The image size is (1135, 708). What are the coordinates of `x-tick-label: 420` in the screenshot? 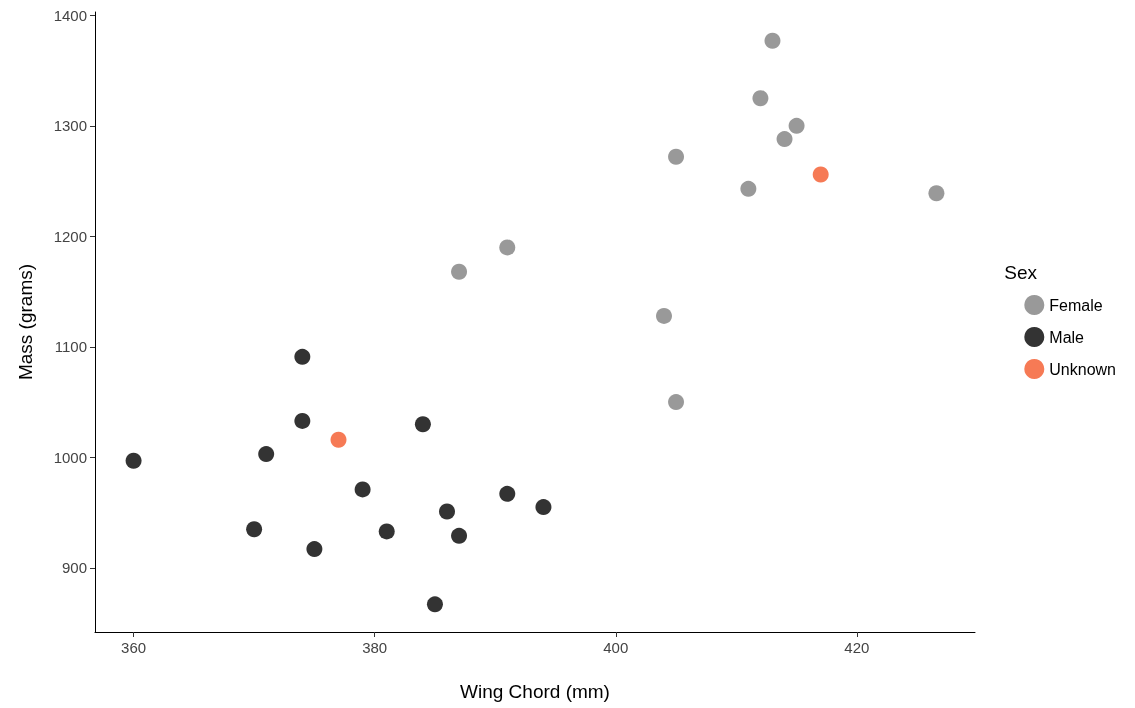 It's located at (857, 647).